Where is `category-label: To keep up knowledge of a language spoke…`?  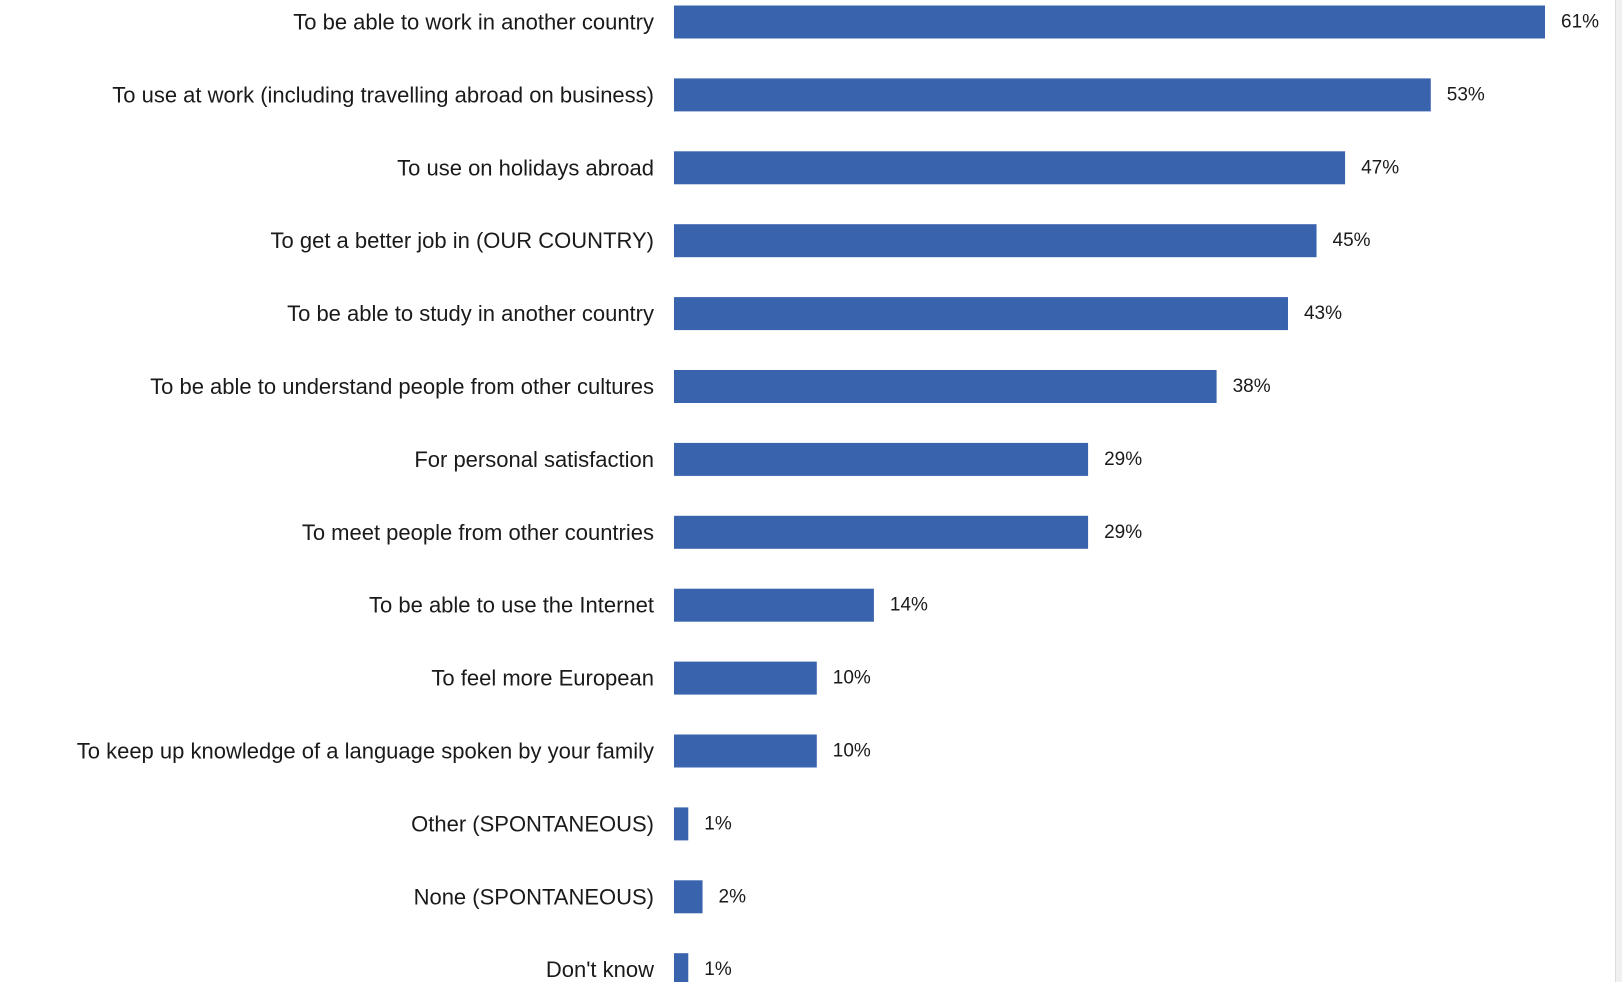 category-label: To keep up knowledge of a language spoke… is located at coordinates (365, 751).